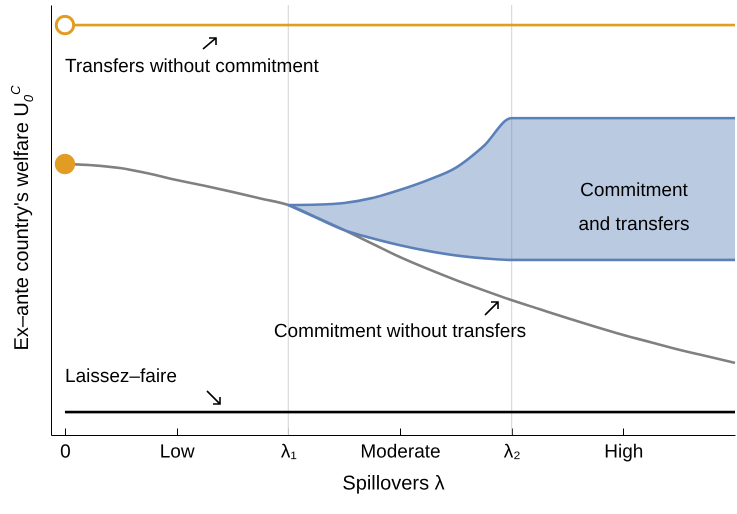 Image resolution: width=737 pixels, height=514 pixels. I want to click on x-tick-label: Moderate, so click(400, 452).